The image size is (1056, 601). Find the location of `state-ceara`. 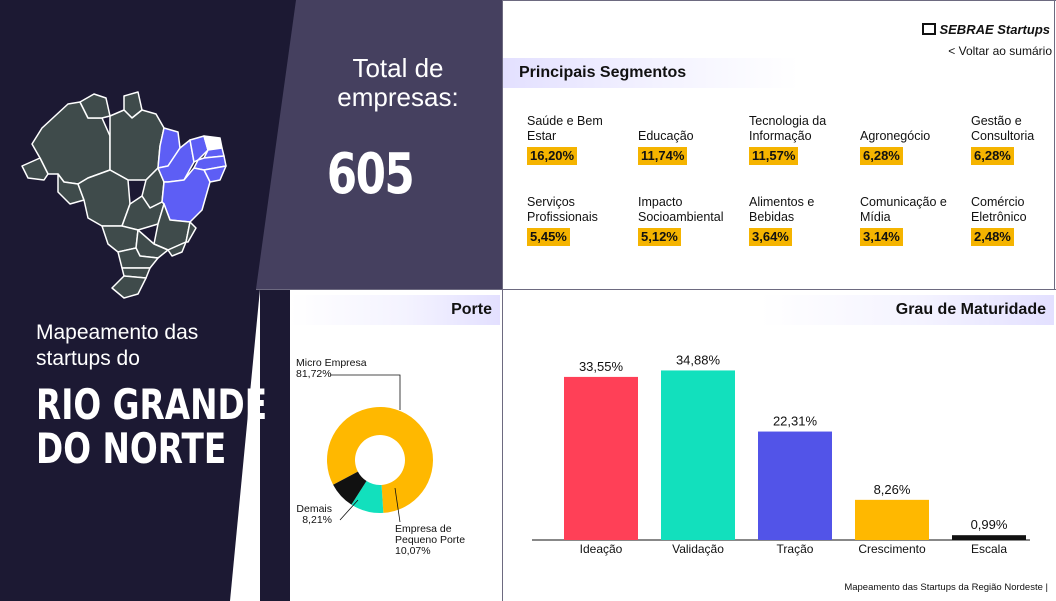

state-ceara is located at coordinates (199, 149).